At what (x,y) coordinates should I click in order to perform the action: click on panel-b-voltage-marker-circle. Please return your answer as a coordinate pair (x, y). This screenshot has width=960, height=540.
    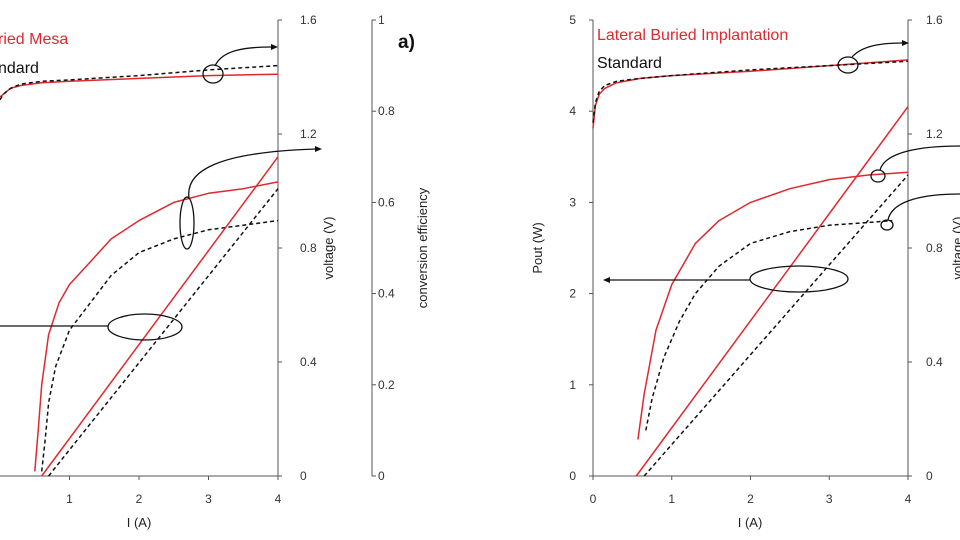
    Looking at the image, I should click on (848, 65).